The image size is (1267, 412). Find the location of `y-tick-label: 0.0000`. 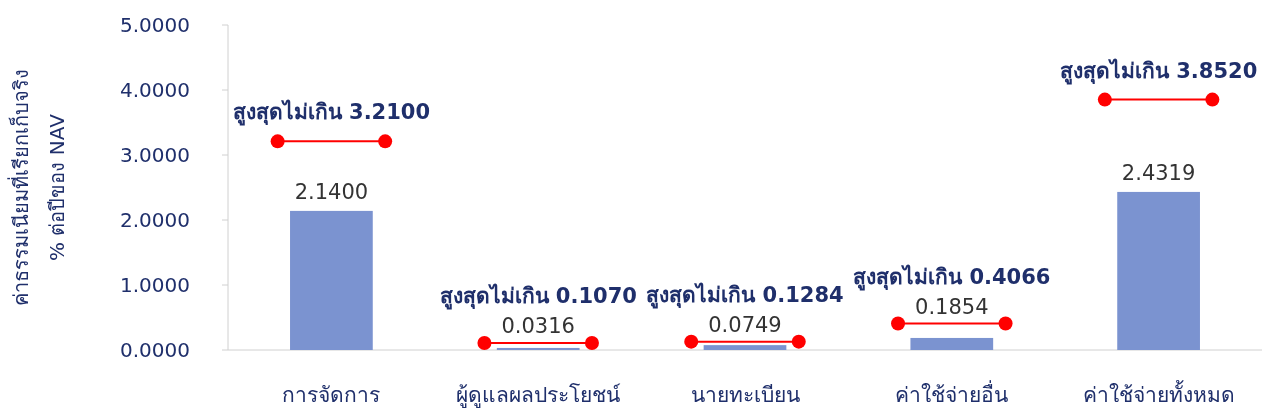

y-tick-label: 0.0000 is located at coordinates (155, 350).